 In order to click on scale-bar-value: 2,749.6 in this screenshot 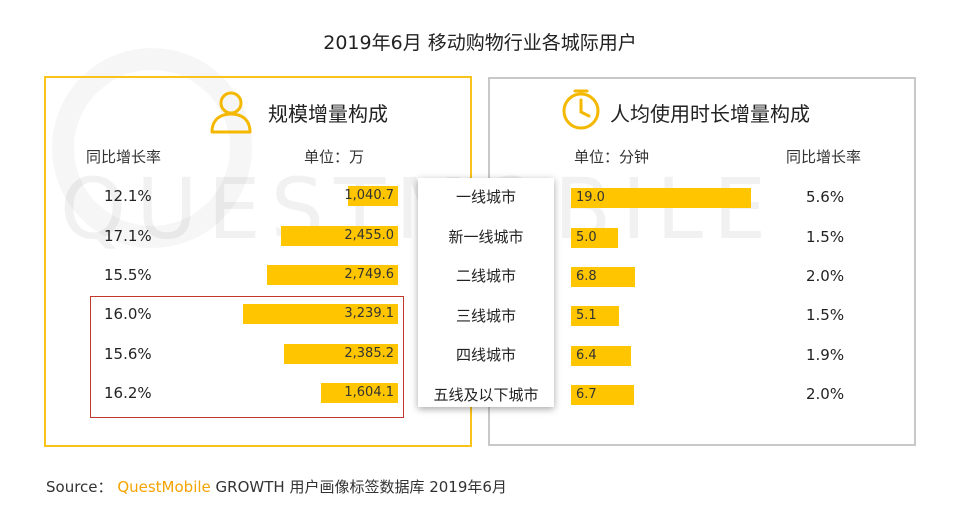, I will do `click(369, 274)`.